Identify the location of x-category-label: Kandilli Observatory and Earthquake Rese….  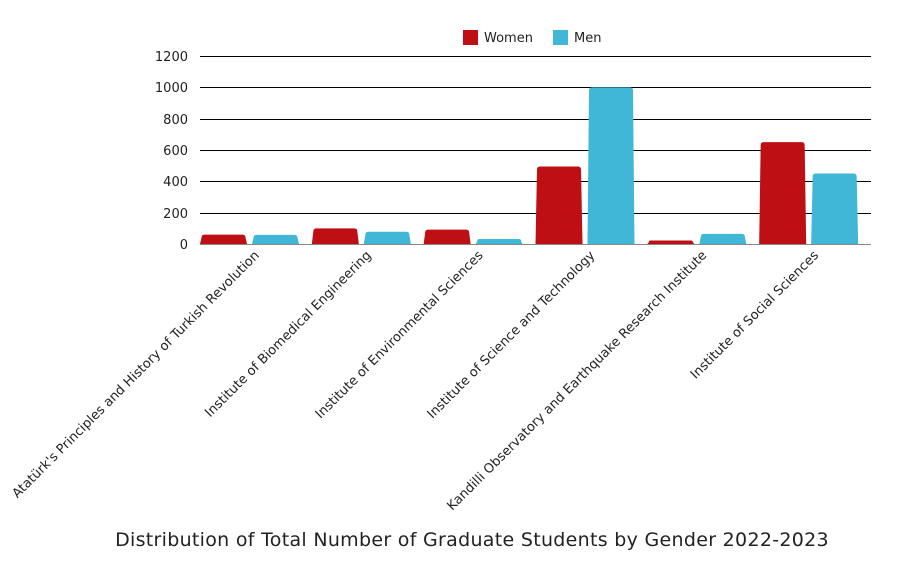
(578, 381).